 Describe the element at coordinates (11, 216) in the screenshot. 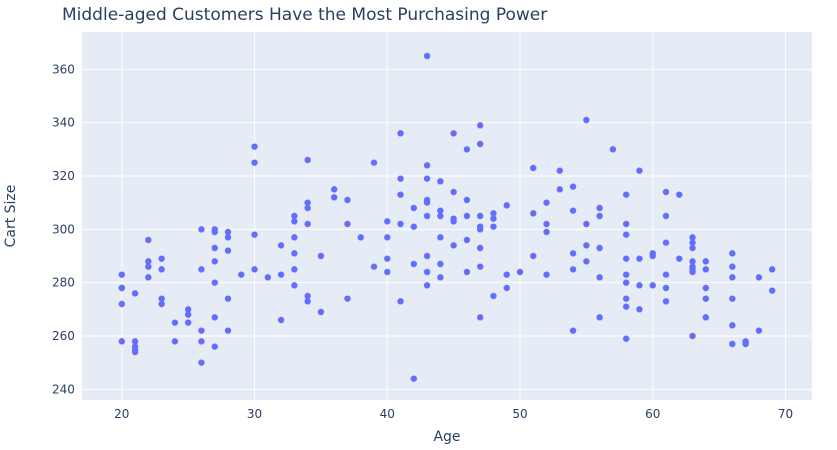

I see `y-axis-title: Cart Size` at that location.